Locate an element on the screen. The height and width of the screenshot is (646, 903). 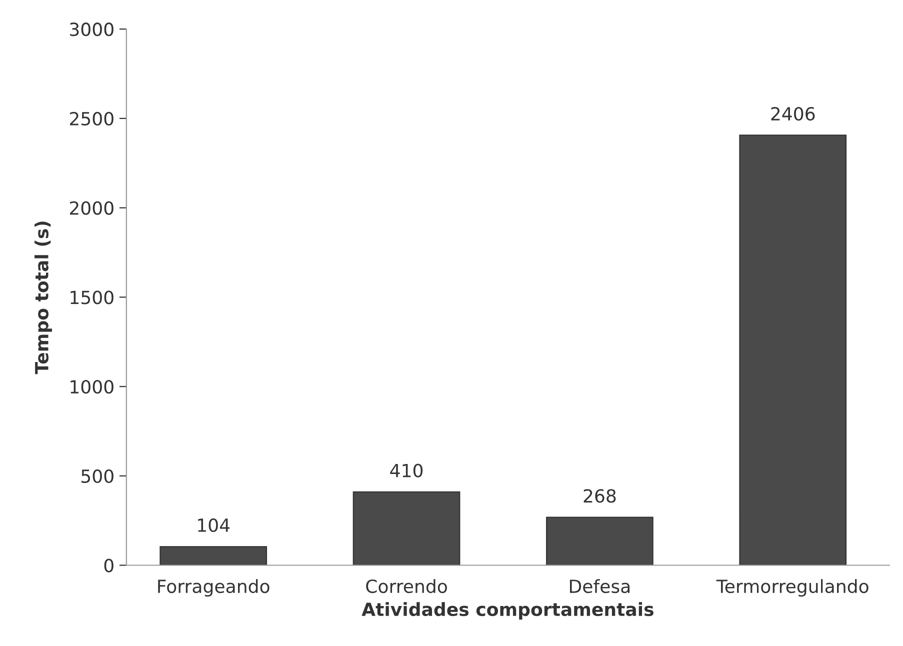
data-label: 2406 is located at coordinates (793, 113).